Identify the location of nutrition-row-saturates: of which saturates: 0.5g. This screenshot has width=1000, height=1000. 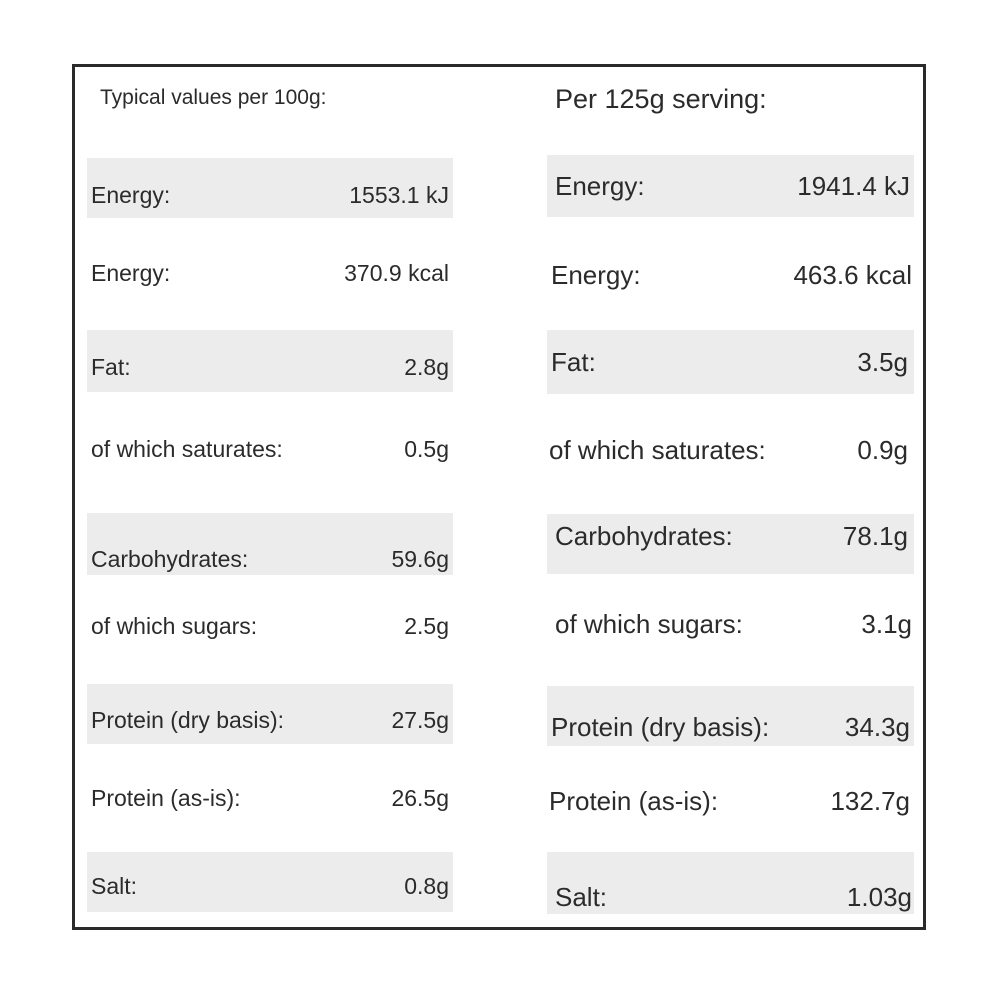
(270, 449).